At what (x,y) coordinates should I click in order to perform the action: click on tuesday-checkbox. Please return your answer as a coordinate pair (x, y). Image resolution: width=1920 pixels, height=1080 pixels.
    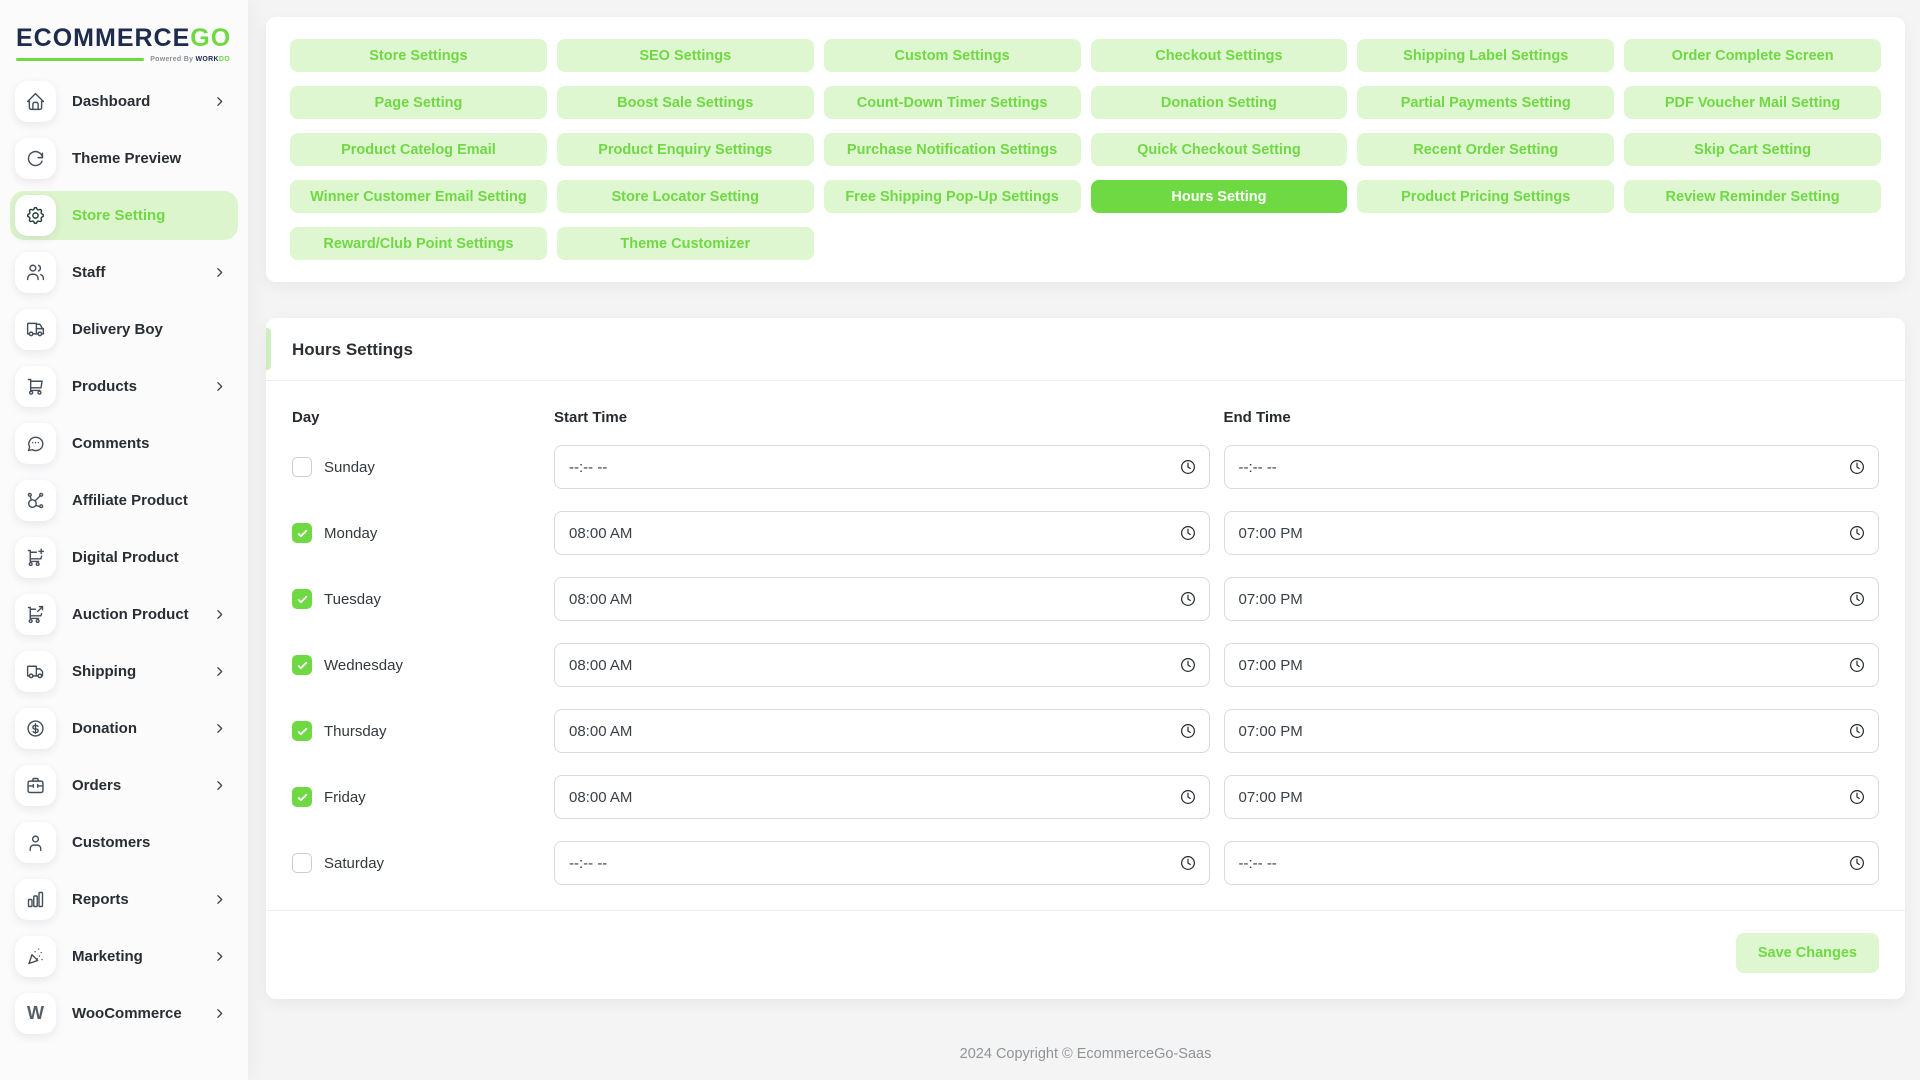
    Looking at the image, I should click on (302, 599).